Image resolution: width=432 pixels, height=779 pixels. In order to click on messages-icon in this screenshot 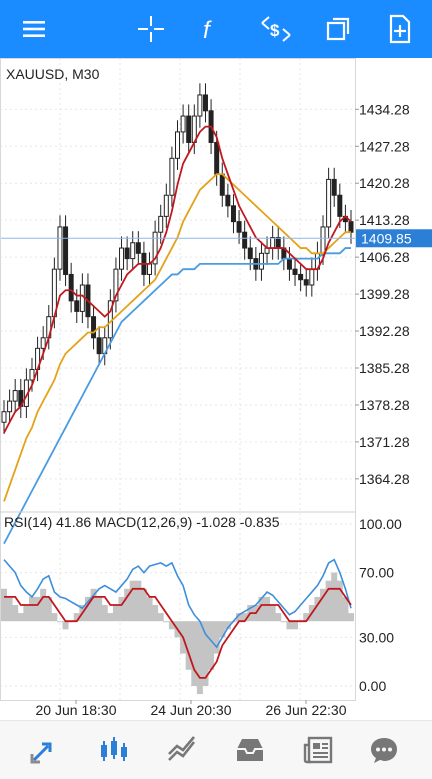, I will do `click(384, 750)`.